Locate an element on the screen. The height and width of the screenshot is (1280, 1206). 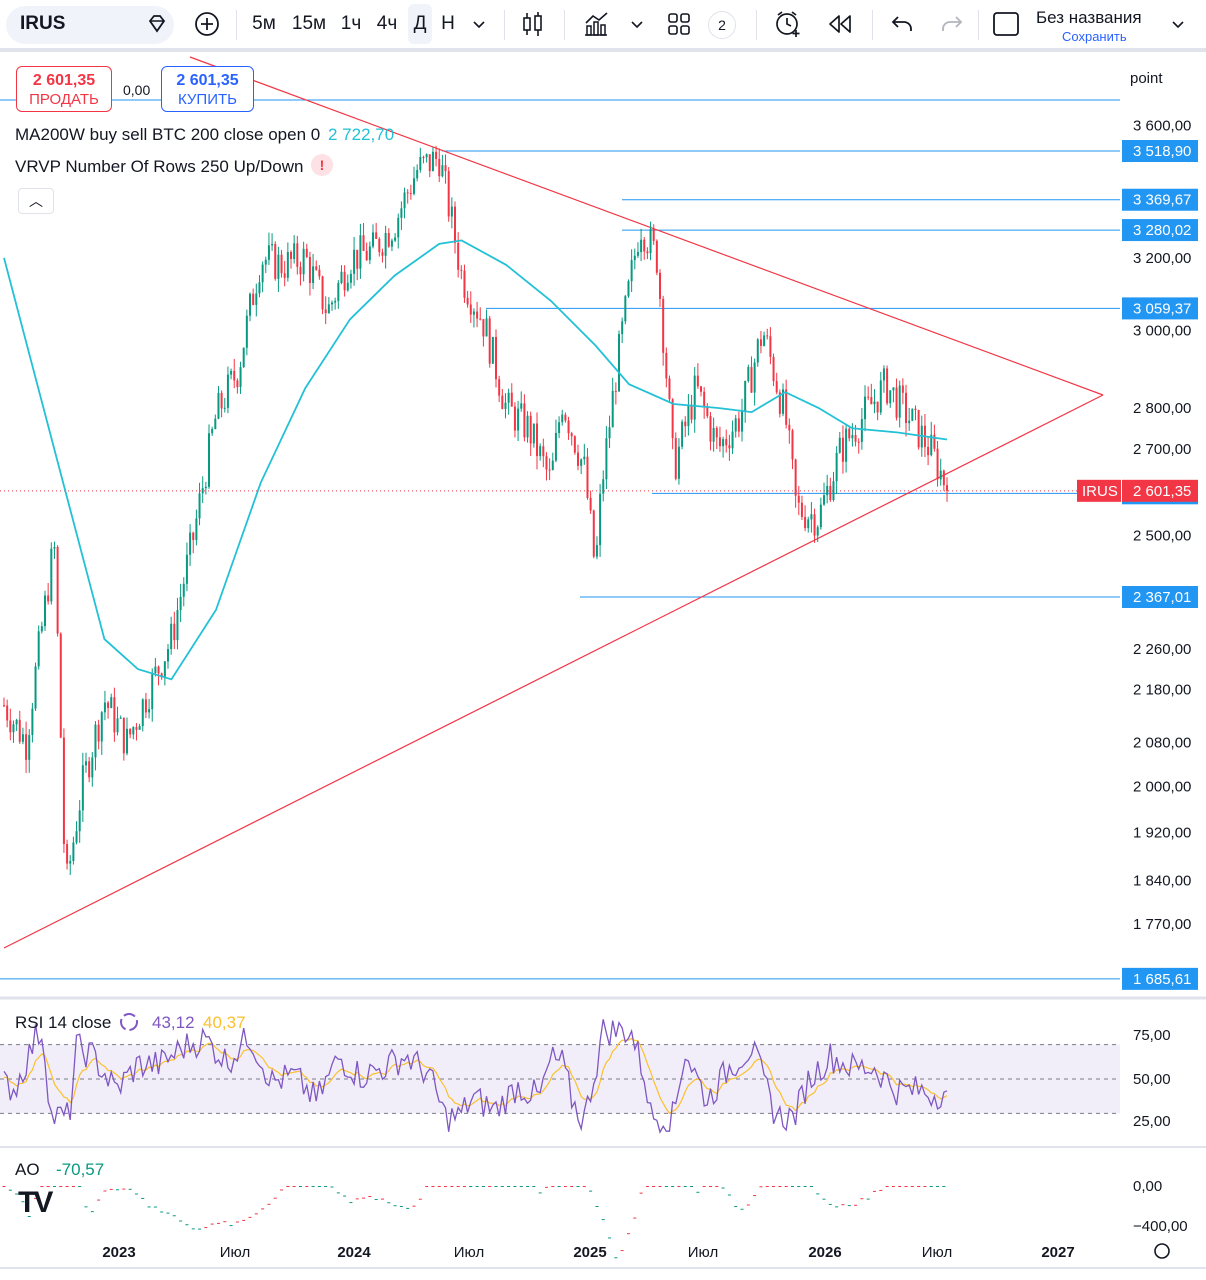
rsi-settings-icon is located at coordinates (129, 1024).